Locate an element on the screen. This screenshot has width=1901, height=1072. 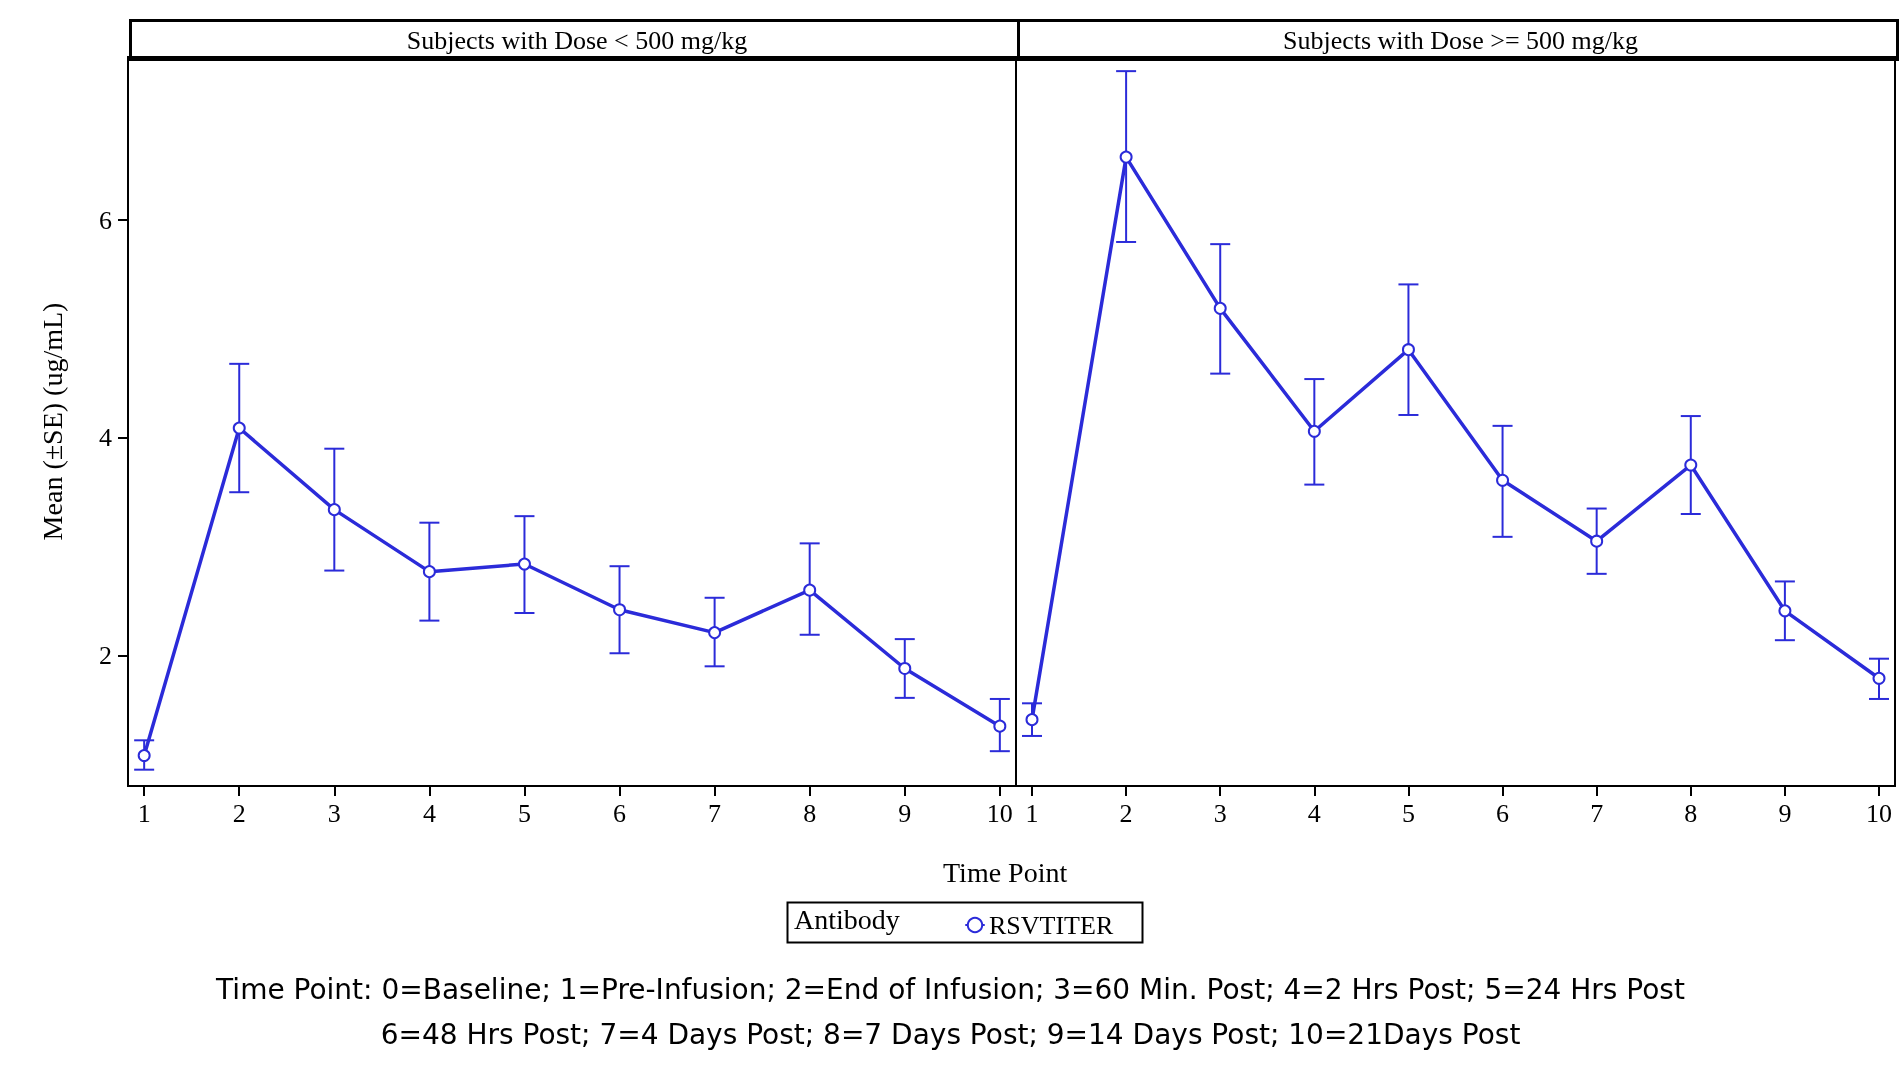
y-tick-label: 4 is located at coordinates (105, 438).